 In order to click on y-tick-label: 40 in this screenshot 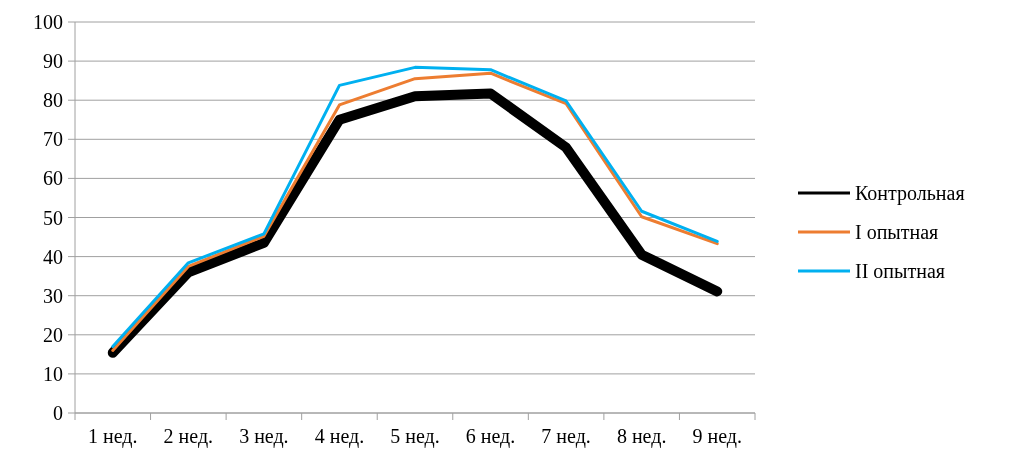, I will do `click(53, 256)`.